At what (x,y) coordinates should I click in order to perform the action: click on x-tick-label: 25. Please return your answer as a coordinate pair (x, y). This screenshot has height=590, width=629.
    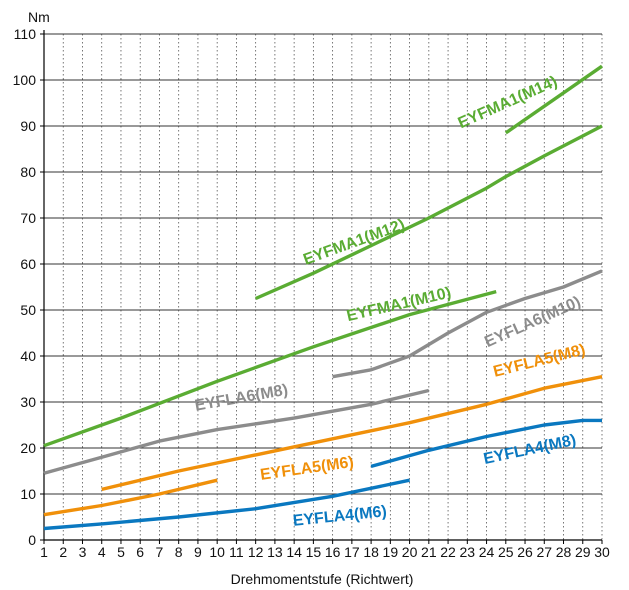
    Looking at the image, I should click on (506, 552).